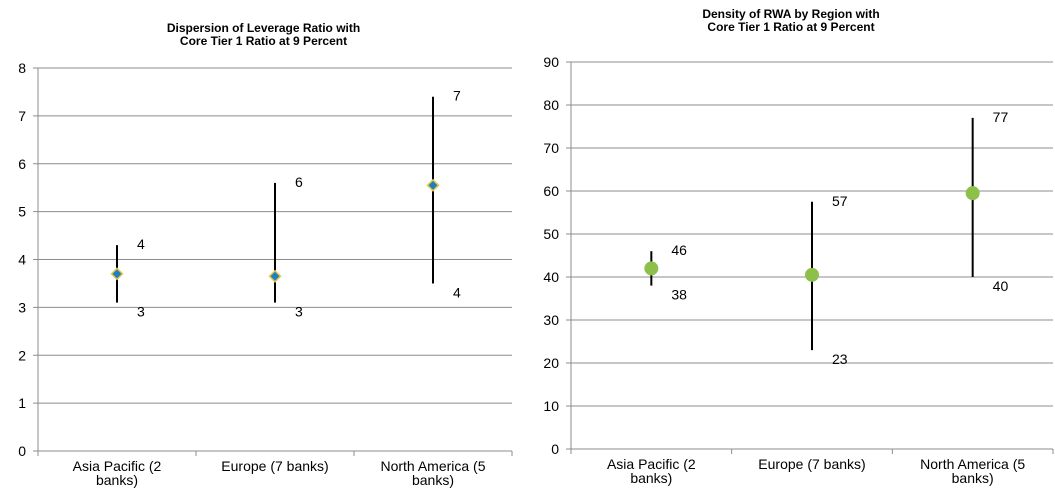 The width and height of the screenshot is (1055, 494). Describe the element at coordinates (22, 212) in the screenshot. I see `y-tick-label: 5` at that location.